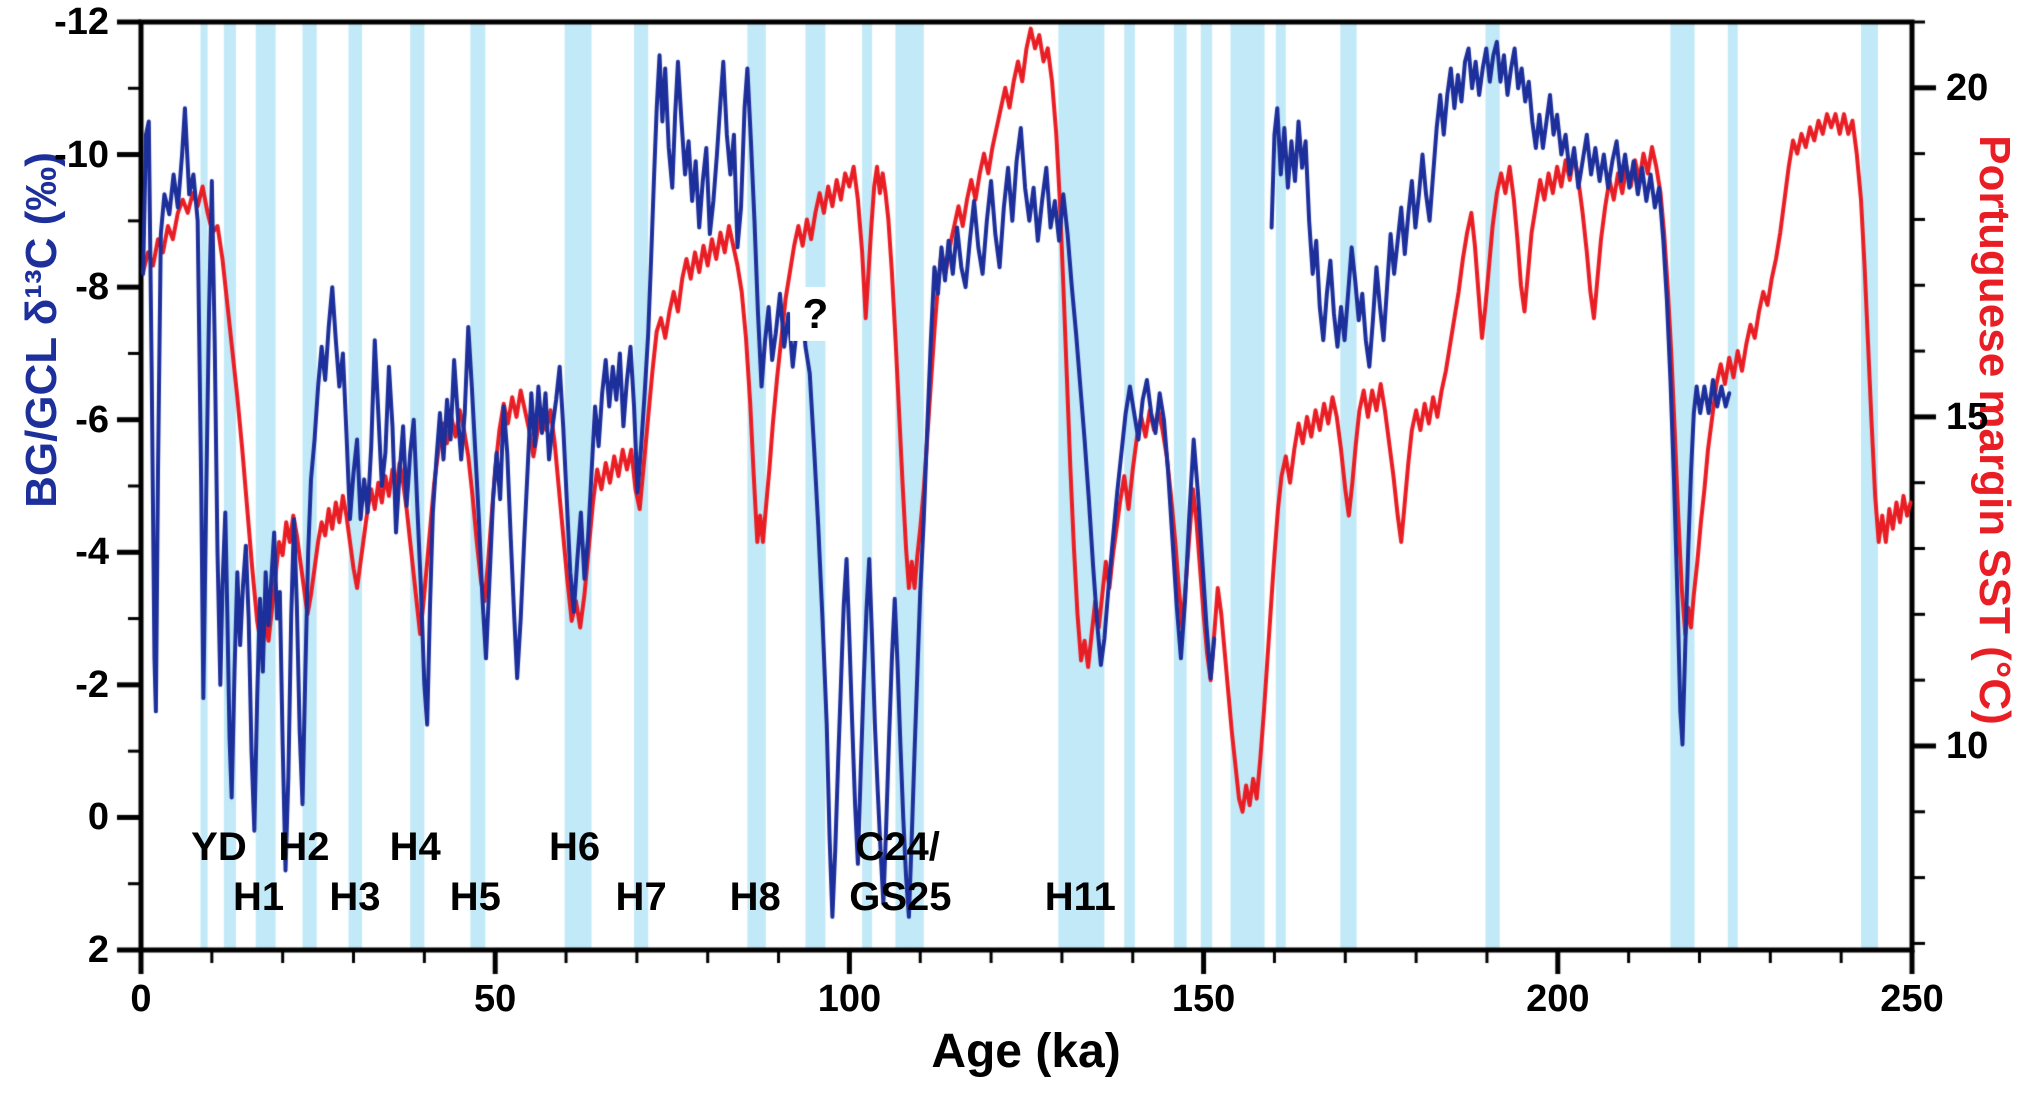  Describe the element at coordinates (849, 999) in the screenshot. I see `x-tick-label: 100` at that location.